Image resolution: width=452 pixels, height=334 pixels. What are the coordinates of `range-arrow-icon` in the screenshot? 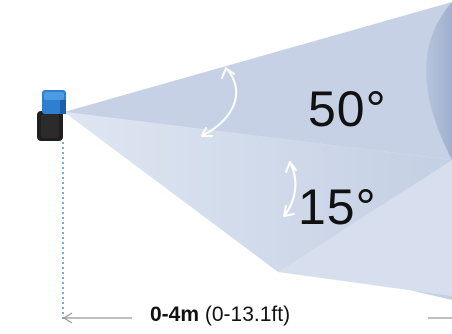 It's located at (257, 318).